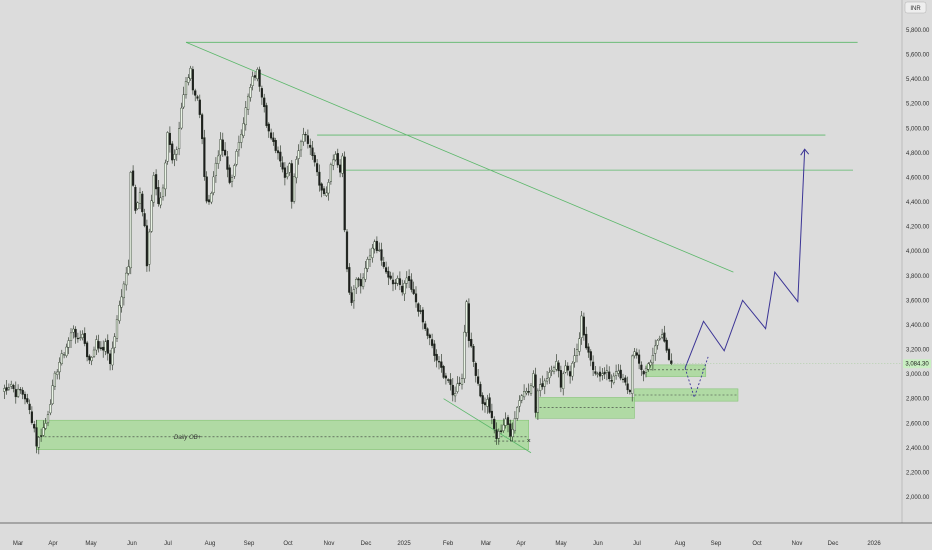  Describe the element at coordinates (918, 351) in the screenshot. I see `y-tick-label: 3,200.00` at that location.